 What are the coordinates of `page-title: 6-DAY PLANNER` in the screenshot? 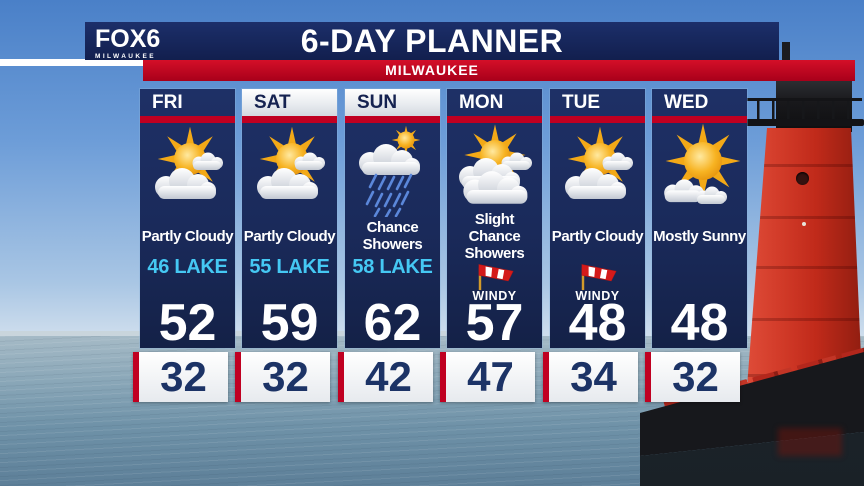 It's located at (432, 41).